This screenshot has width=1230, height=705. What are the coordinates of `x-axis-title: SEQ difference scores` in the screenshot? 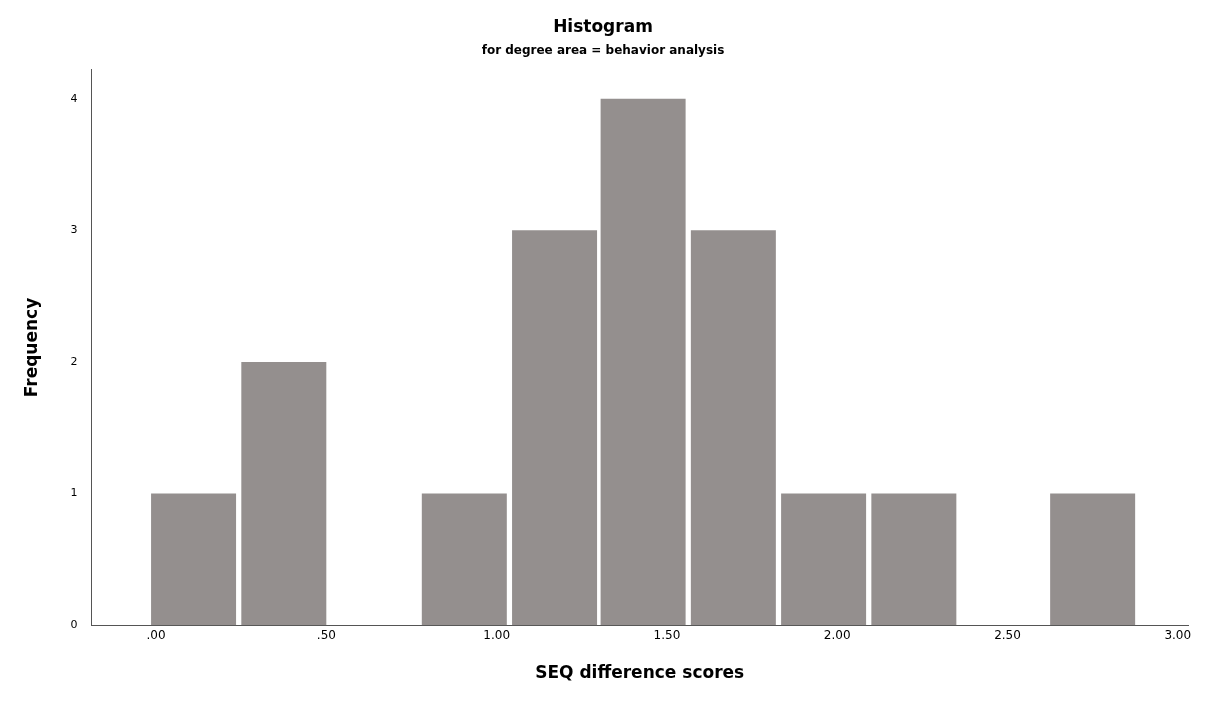 It's located at (640, 672).